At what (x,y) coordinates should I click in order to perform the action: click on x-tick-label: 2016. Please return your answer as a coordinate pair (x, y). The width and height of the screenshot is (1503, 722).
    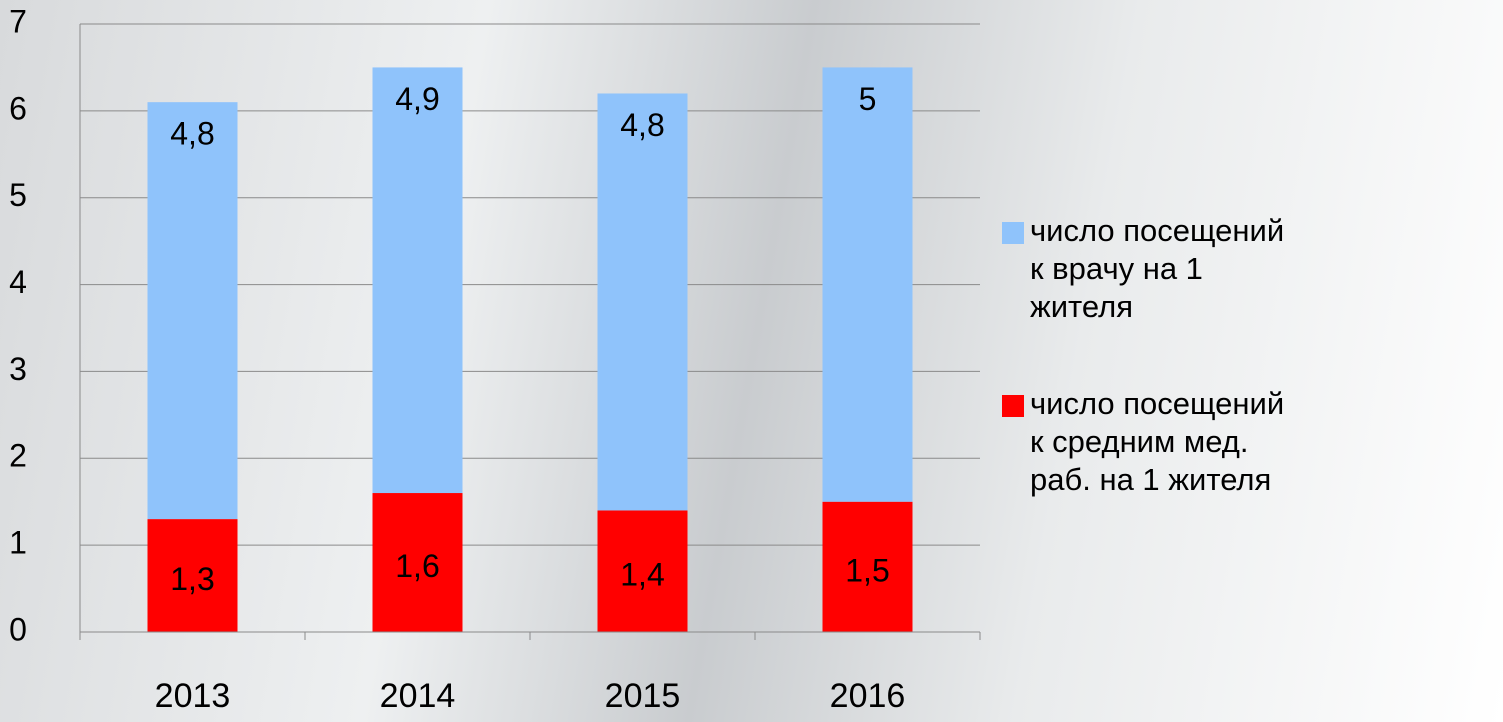
    Looking at the image, I should click on (868, 696).